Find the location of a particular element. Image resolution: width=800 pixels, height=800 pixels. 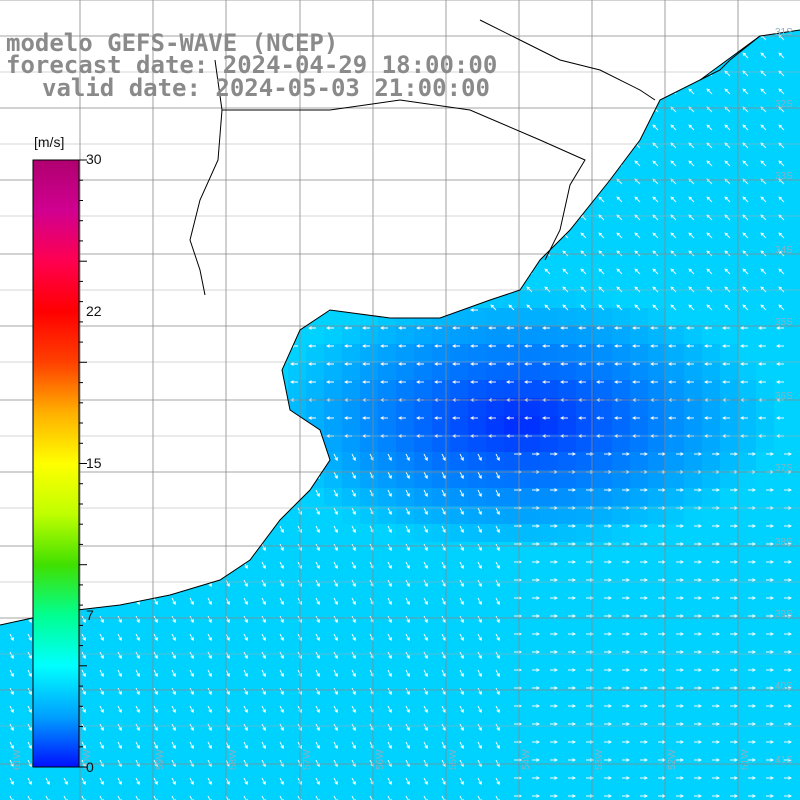

lat-label: 35S is located at coordinates (784, 322).